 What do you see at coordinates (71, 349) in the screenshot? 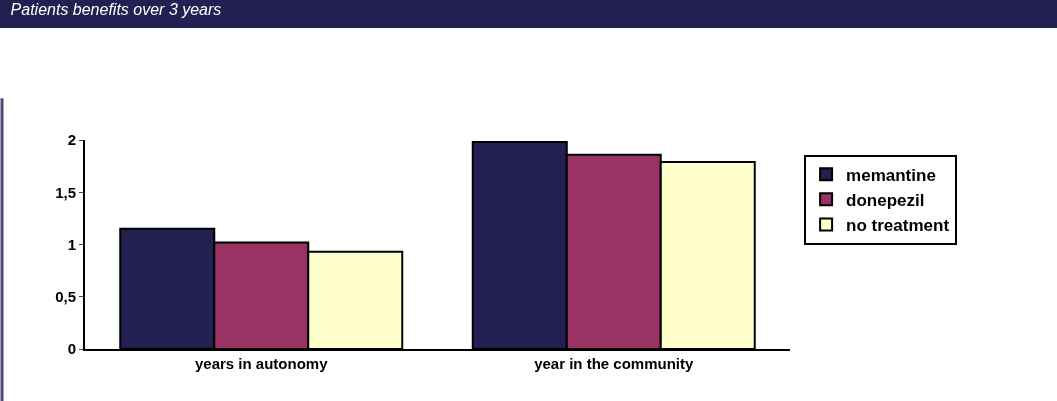
I see `y-tick-label: 0` at bounding box center [71, 349].